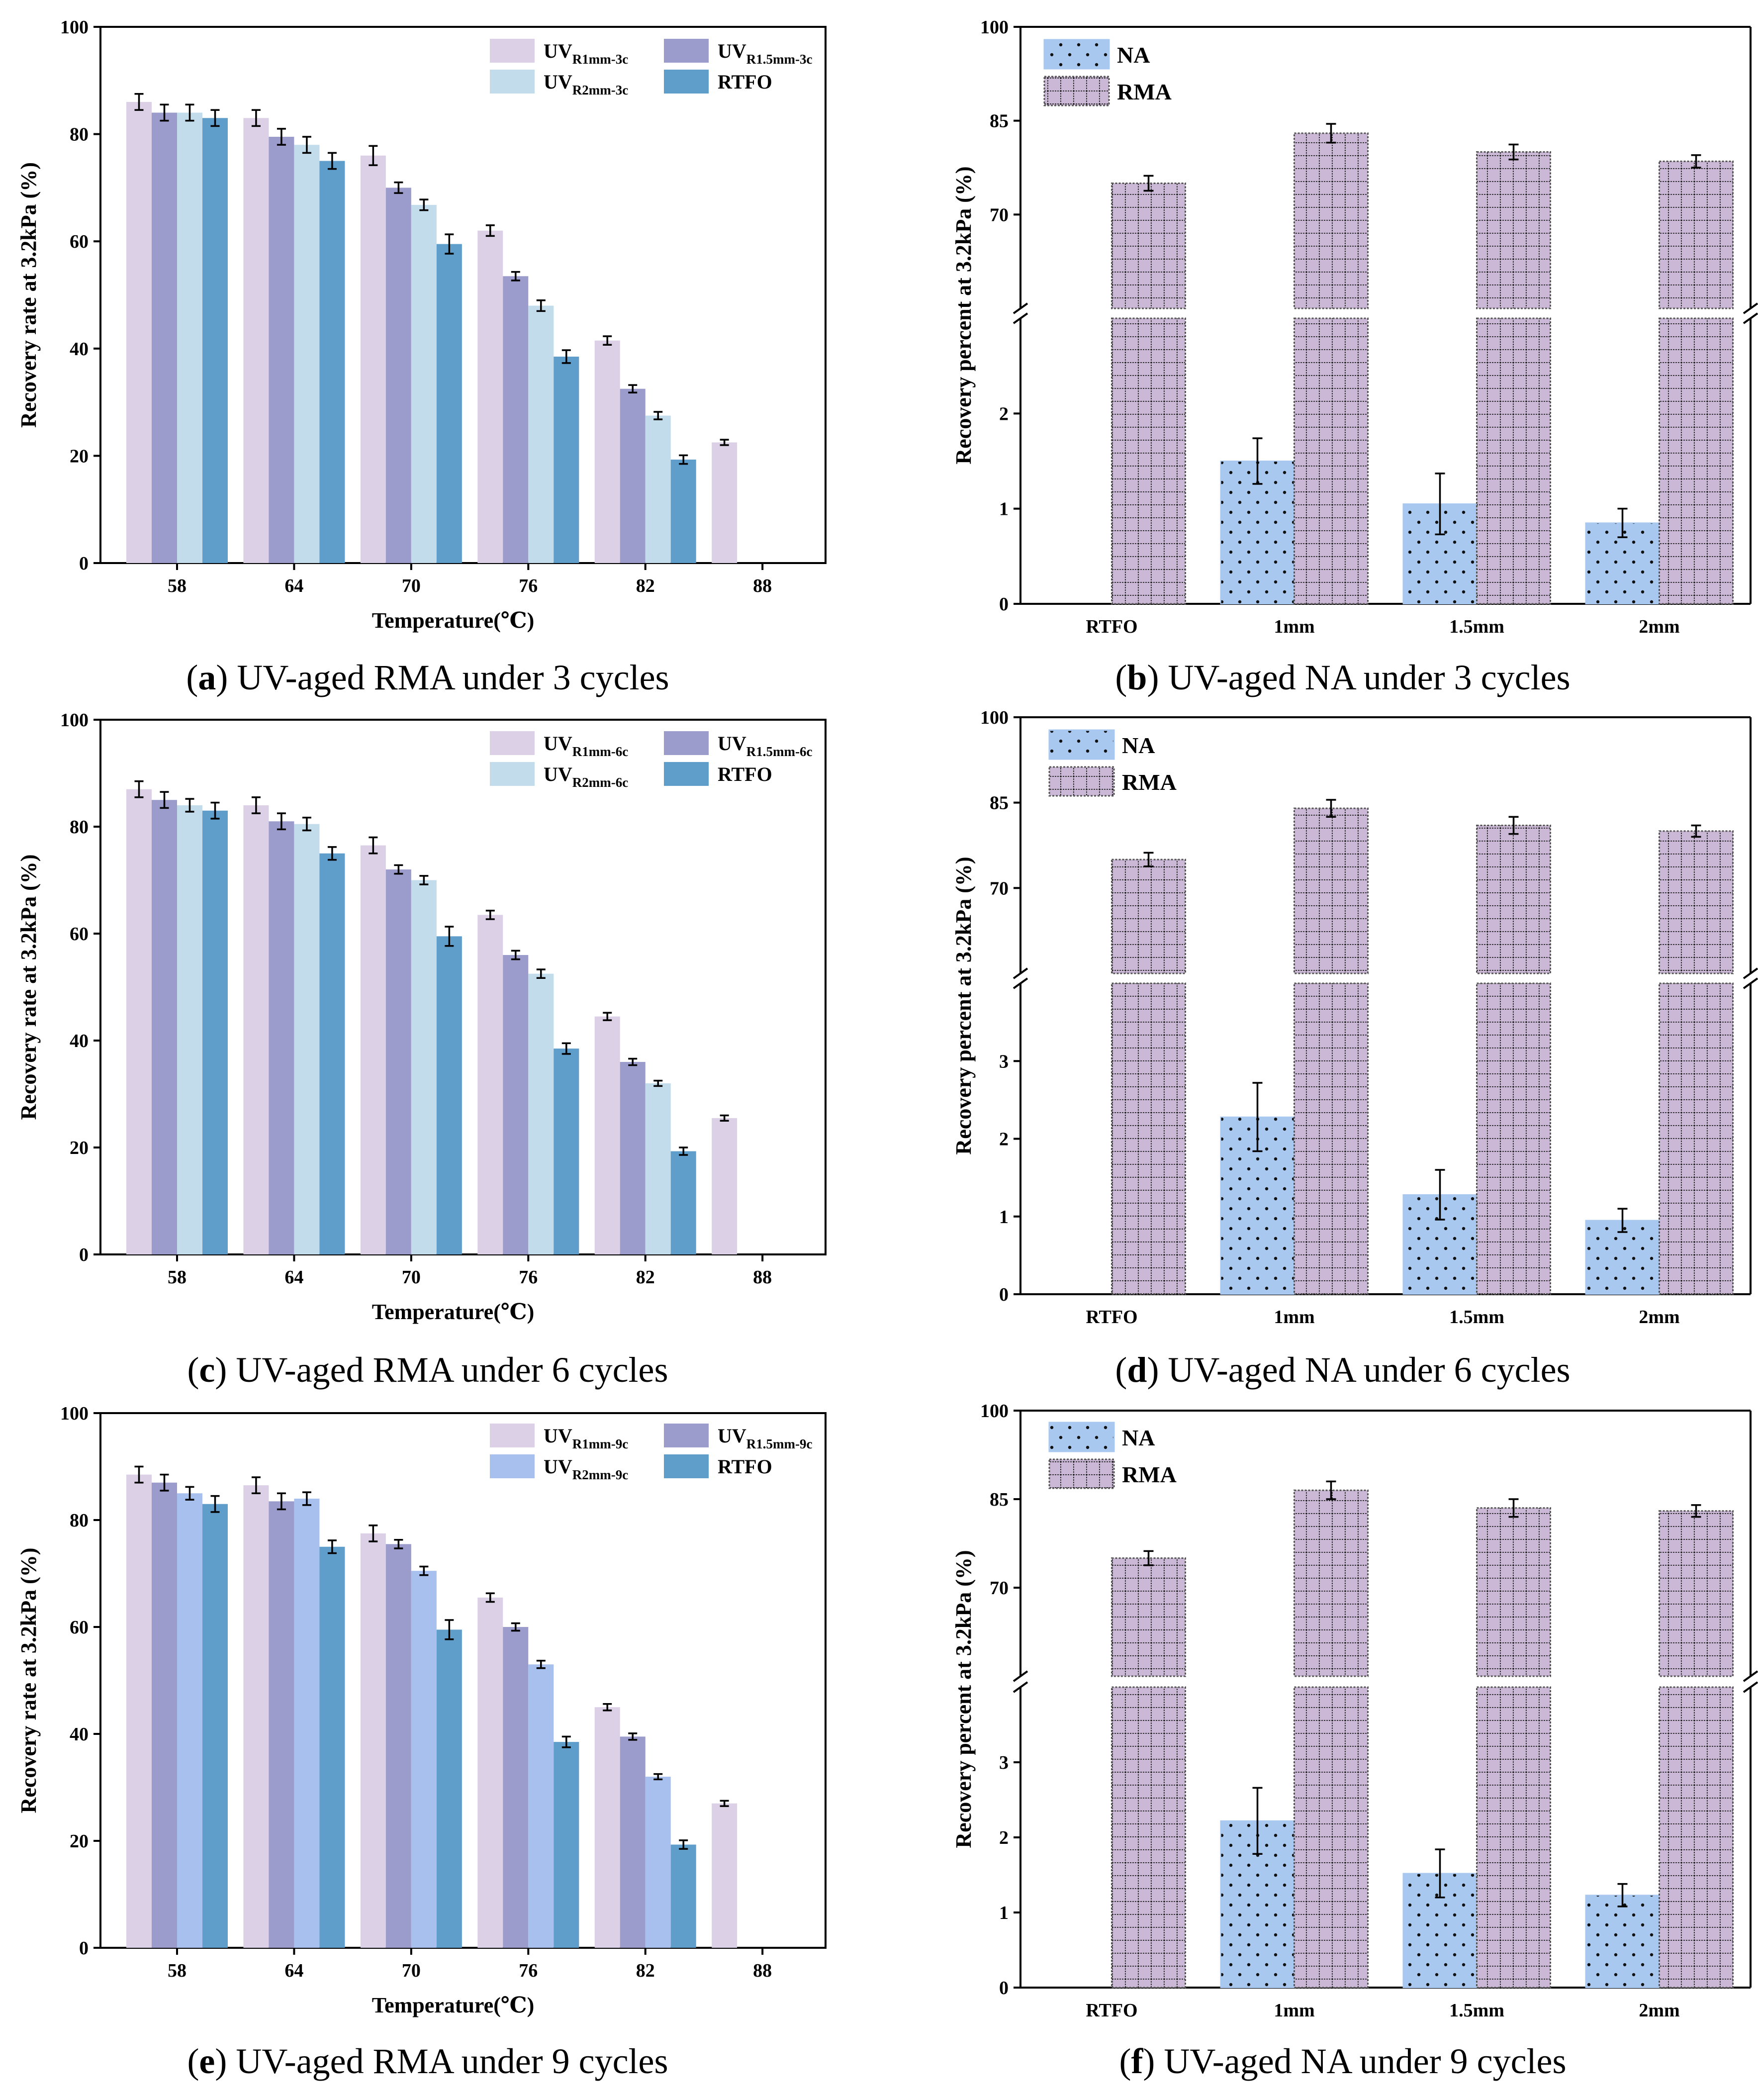  Describe the element at coordinates (463, 987) in the screenshot. I see `plot-frame` at that location.